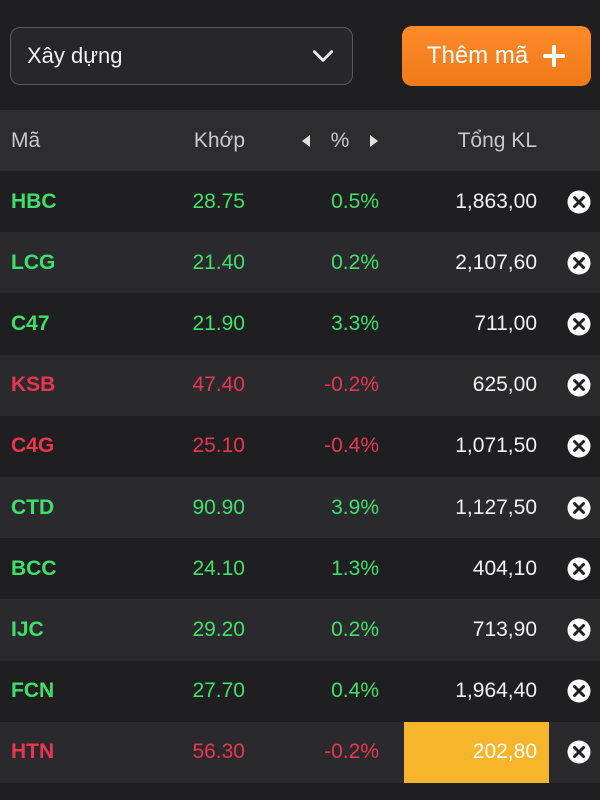 The width and height of the screenshot is (600, 800). I want to click on caret-right-icon, so click(374, 141).